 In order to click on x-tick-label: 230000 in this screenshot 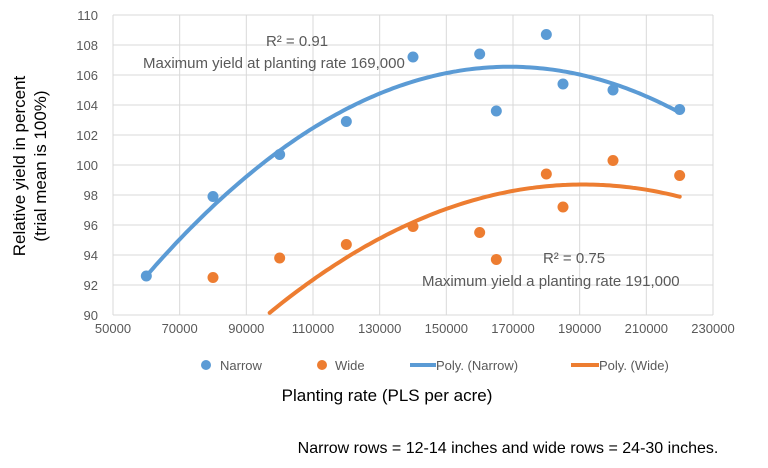, I will do `click(712, 328)`.